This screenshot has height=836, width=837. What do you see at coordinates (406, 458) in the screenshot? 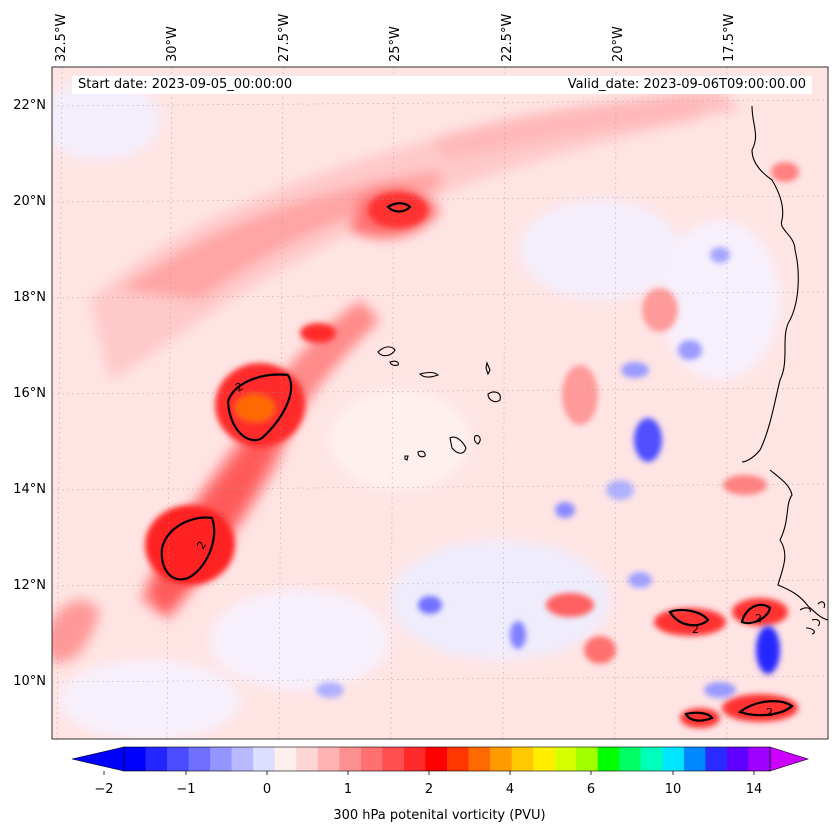
I see `island-brava` at bounding box center [406, 458].